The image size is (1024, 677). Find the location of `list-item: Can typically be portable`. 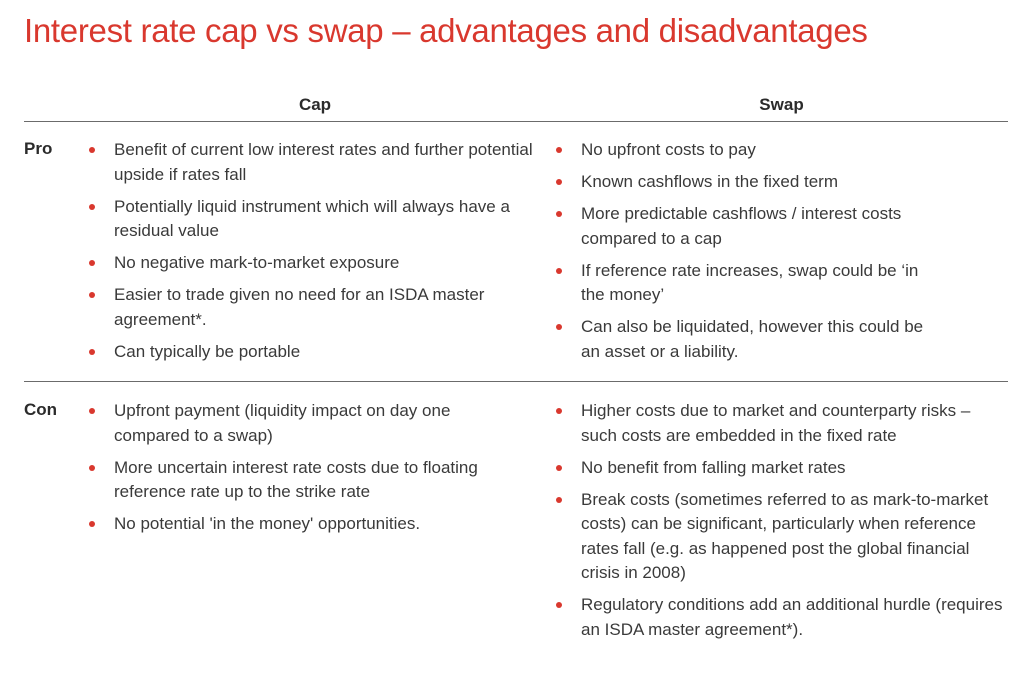

list-item: Can typically be portable is located at coordinates (311, 352).